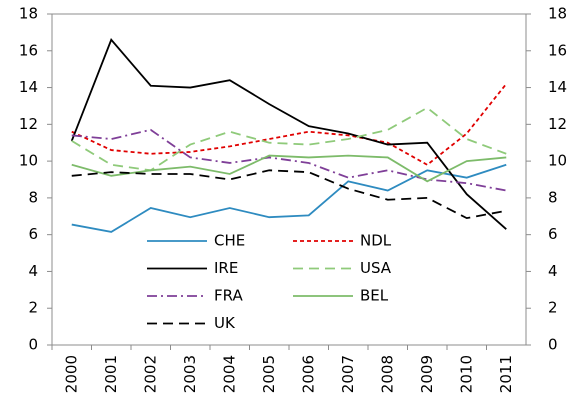  I want to click on x-tick-label: 2009, so click(427, 374).